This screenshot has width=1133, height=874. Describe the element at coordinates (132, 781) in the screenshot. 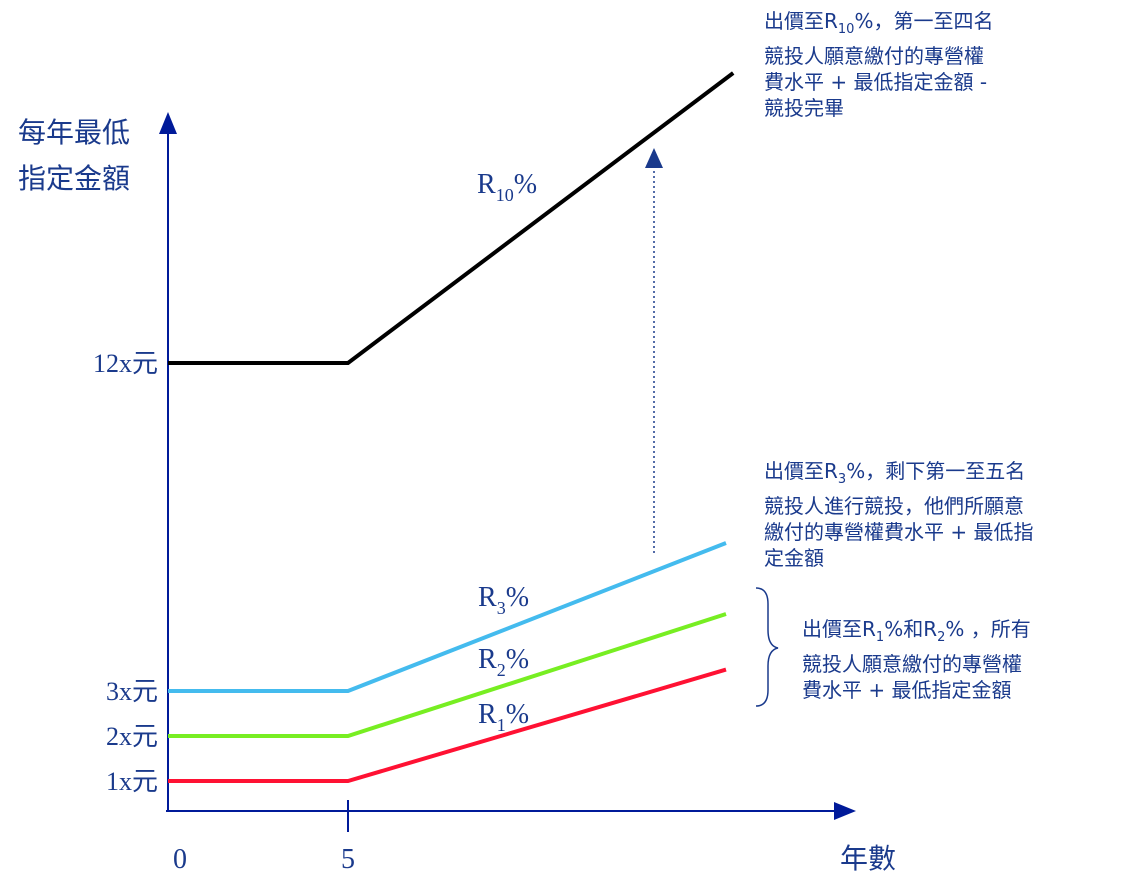

I see `y-tick-label-1x: 1x元` at that location.